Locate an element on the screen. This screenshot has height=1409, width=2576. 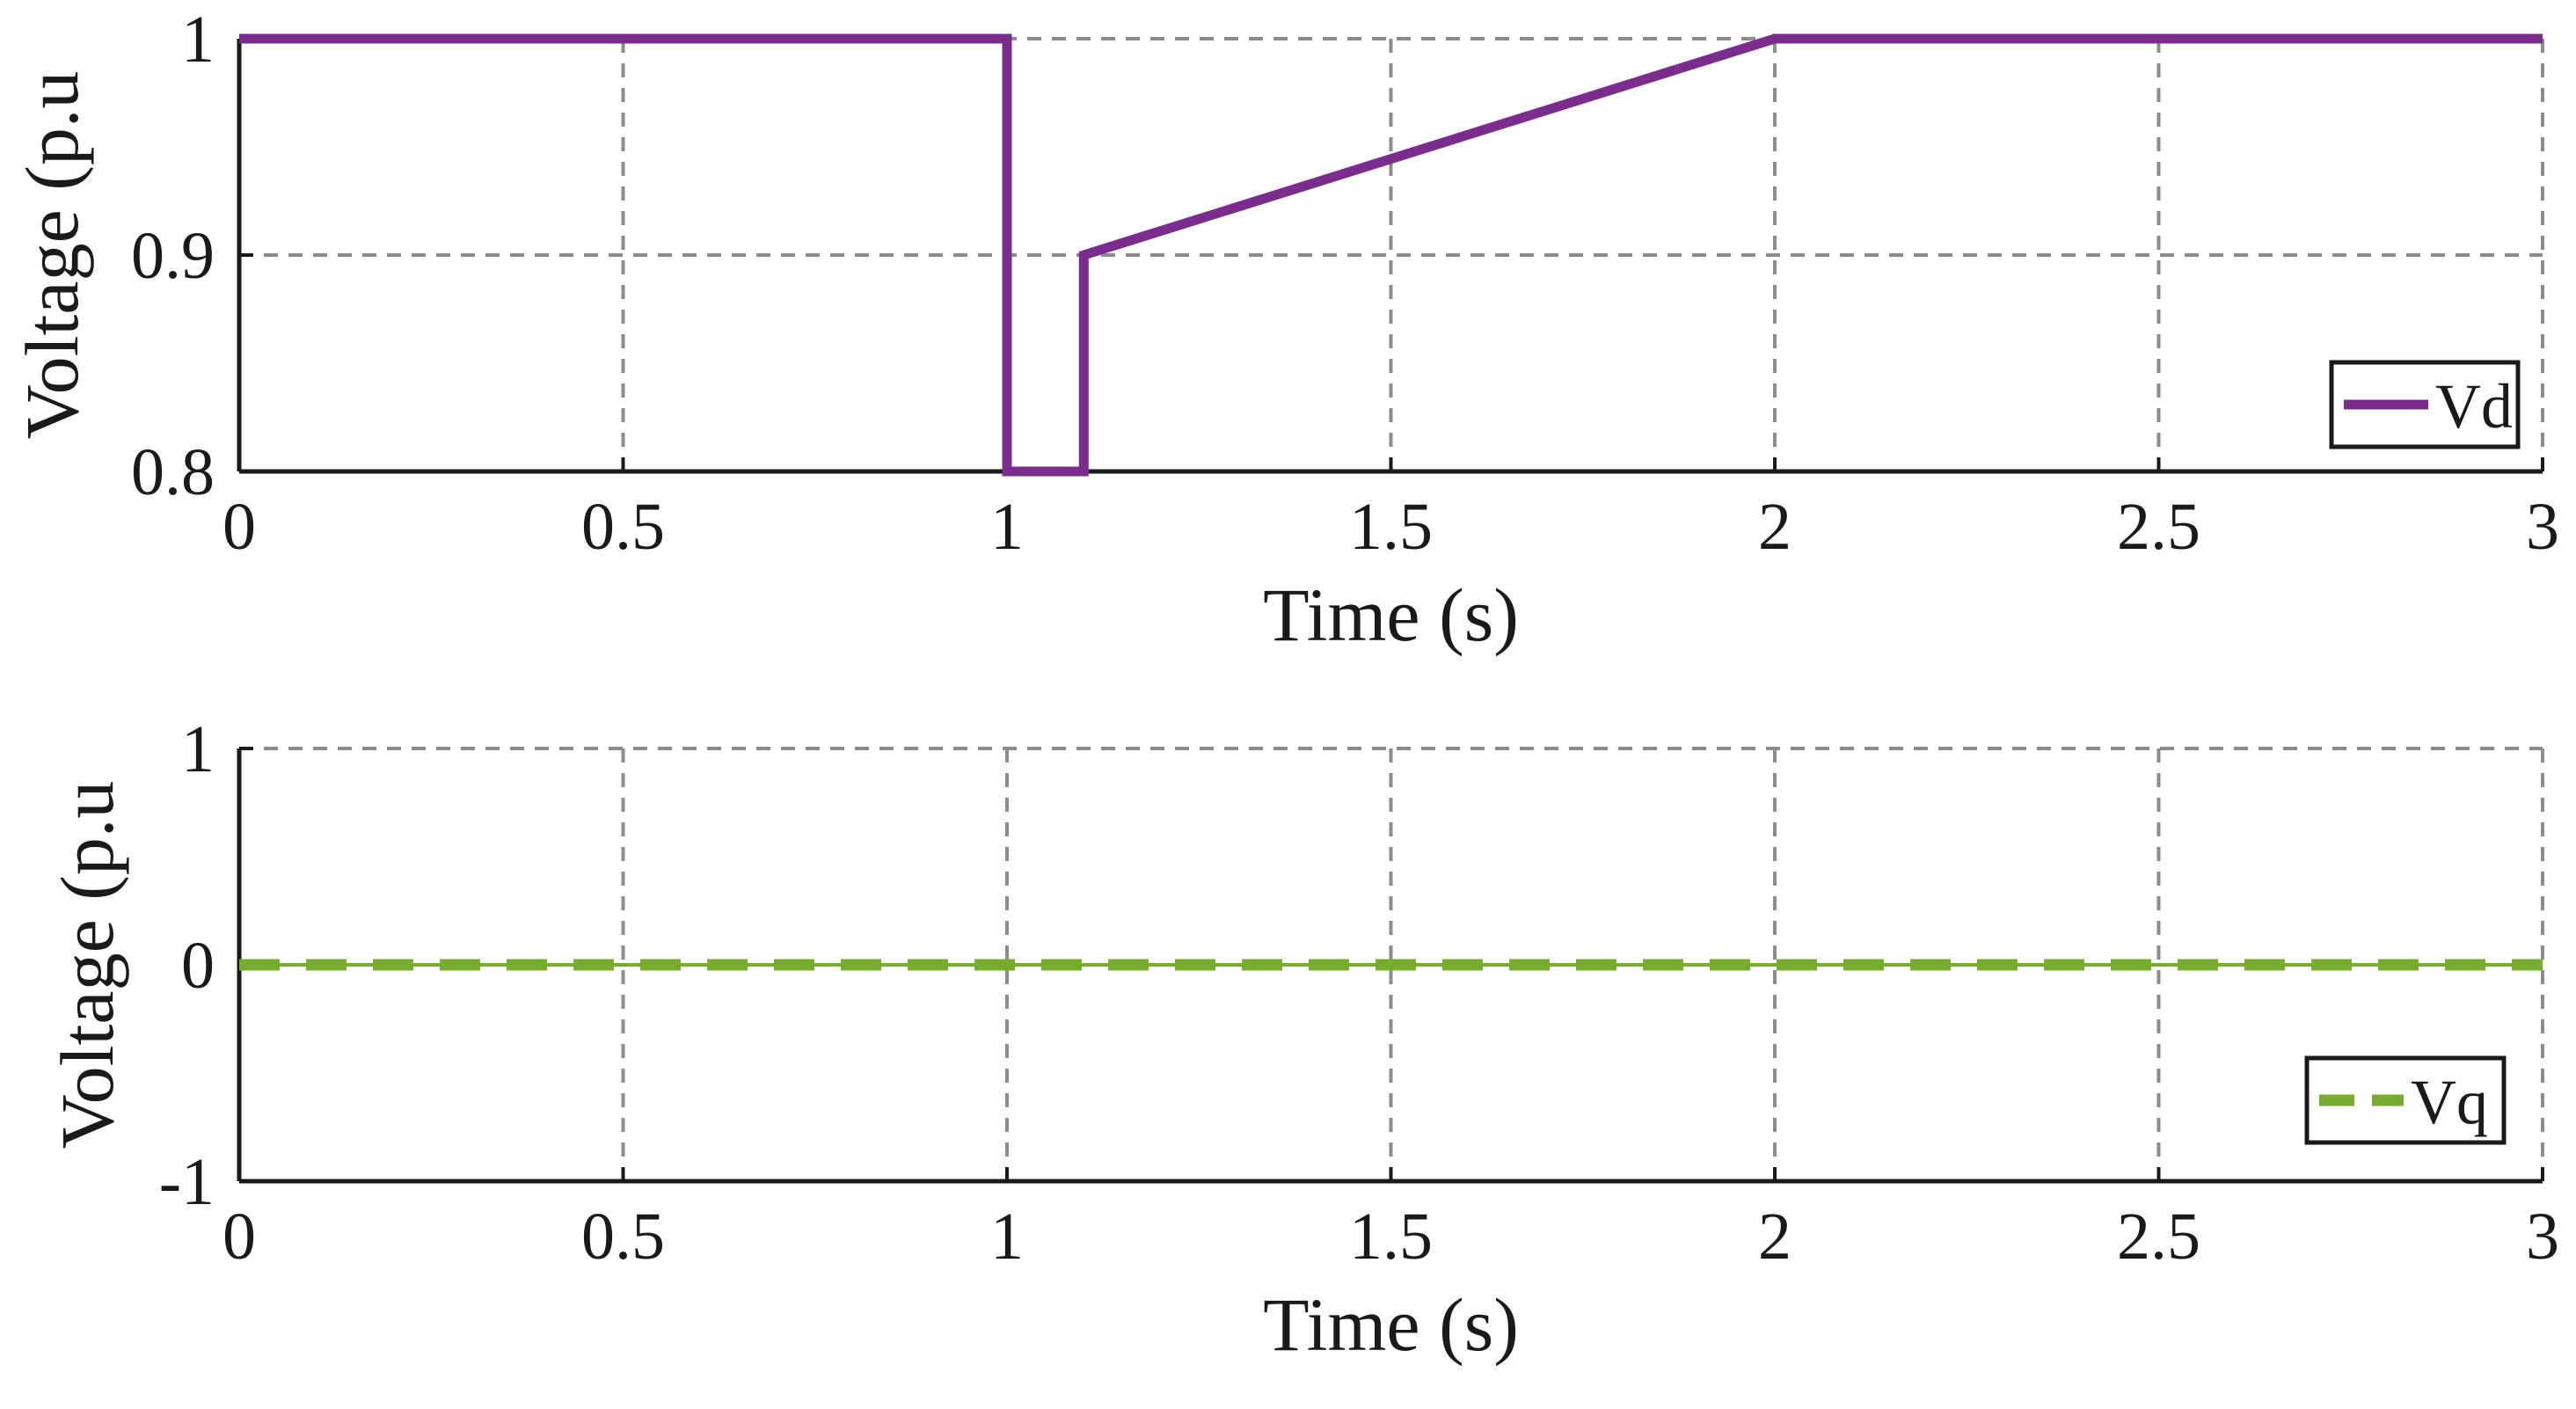
y-tick-label: 0.8 is located at coordinates (173, 472).